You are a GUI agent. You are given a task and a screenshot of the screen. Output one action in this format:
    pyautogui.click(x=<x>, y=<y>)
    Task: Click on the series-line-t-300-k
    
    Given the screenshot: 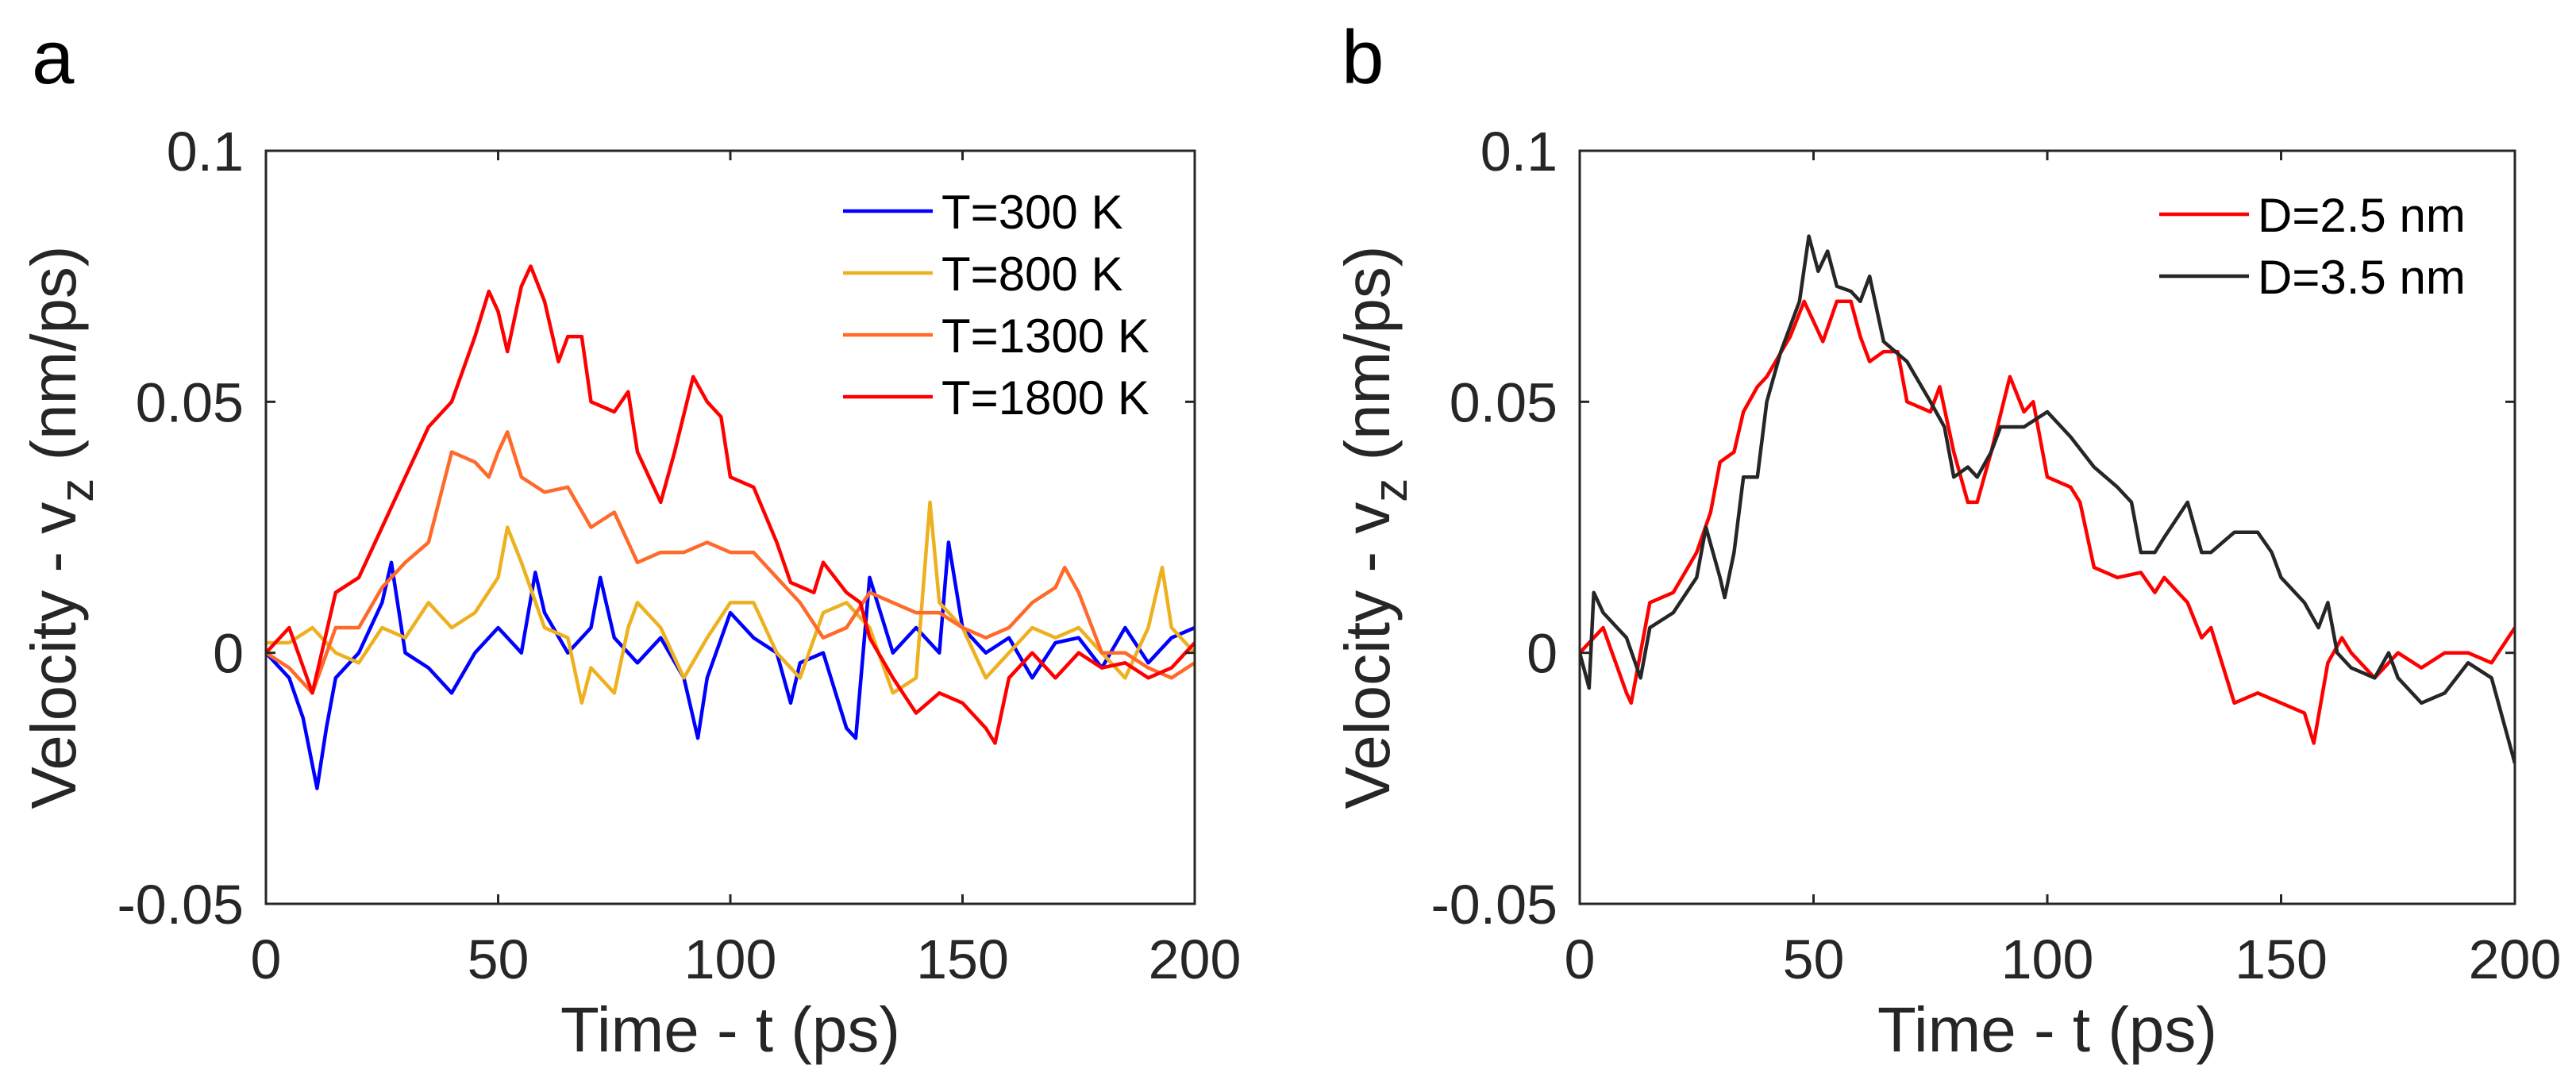 What is the action you would take?
    pyautogui.click(x=730, y=665)
    